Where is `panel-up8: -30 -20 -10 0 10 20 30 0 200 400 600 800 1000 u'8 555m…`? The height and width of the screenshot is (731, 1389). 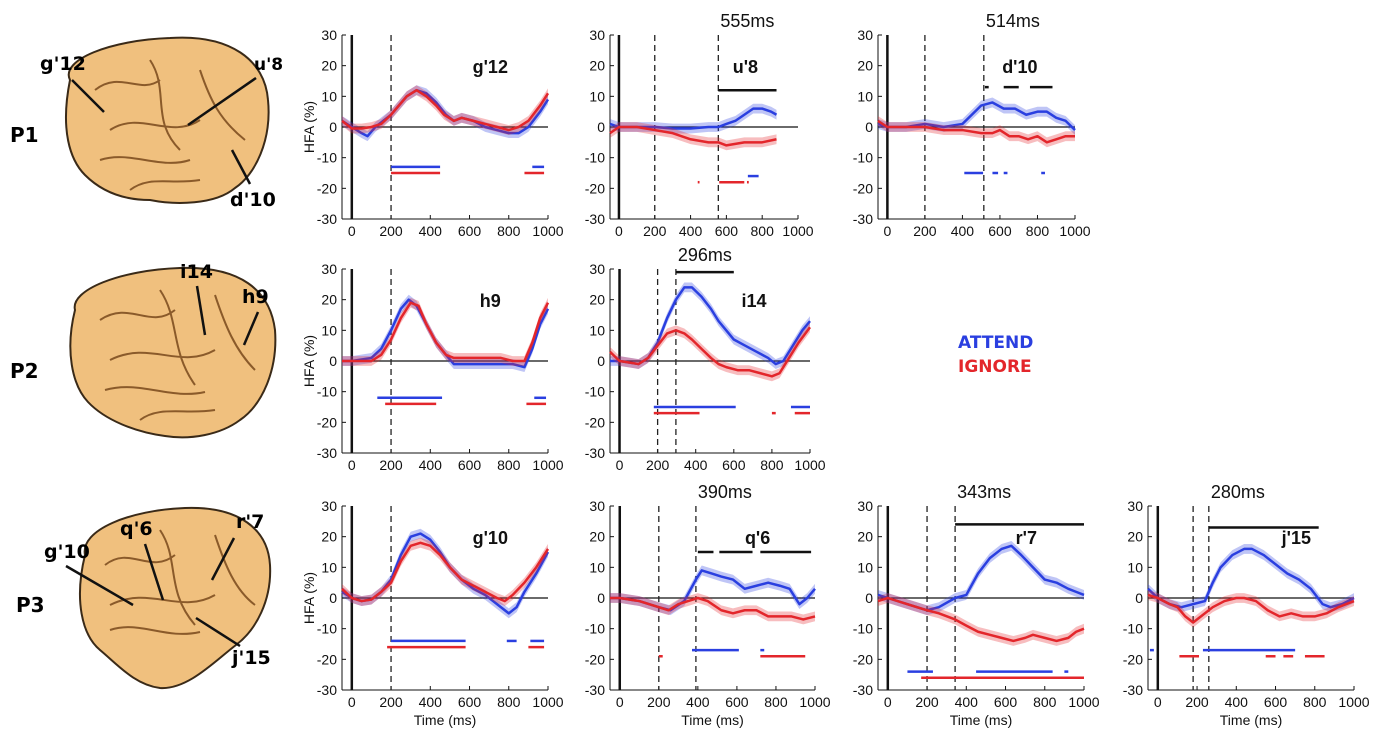
panel-up8: -30 -20 -10 0 10 20 30 0 200 400 600 800 1000 u'8 555m… is located at coordinates (699, 125).